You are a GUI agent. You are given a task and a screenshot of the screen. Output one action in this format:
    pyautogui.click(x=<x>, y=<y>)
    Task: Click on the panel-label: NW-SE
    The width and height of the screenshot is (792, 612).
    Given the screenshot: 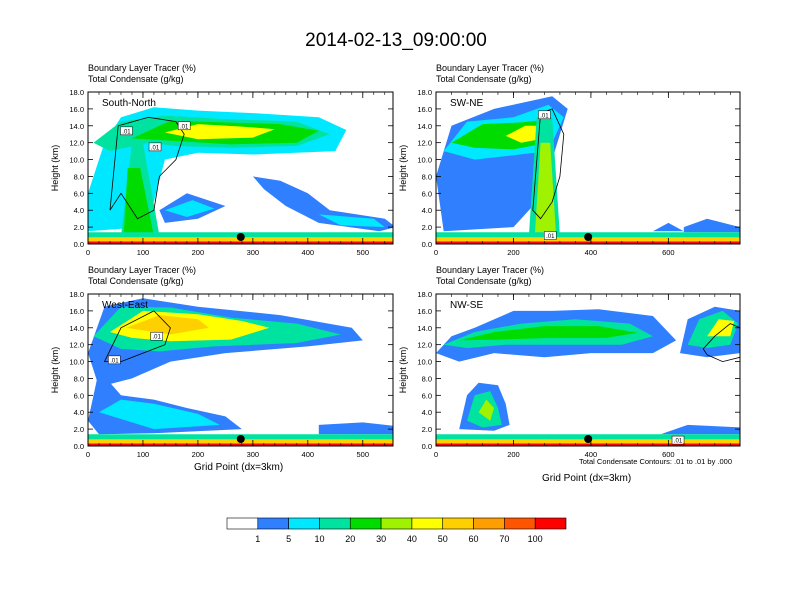 What is the action you would take?
    pyautogui.click(x=466, y=305)
    